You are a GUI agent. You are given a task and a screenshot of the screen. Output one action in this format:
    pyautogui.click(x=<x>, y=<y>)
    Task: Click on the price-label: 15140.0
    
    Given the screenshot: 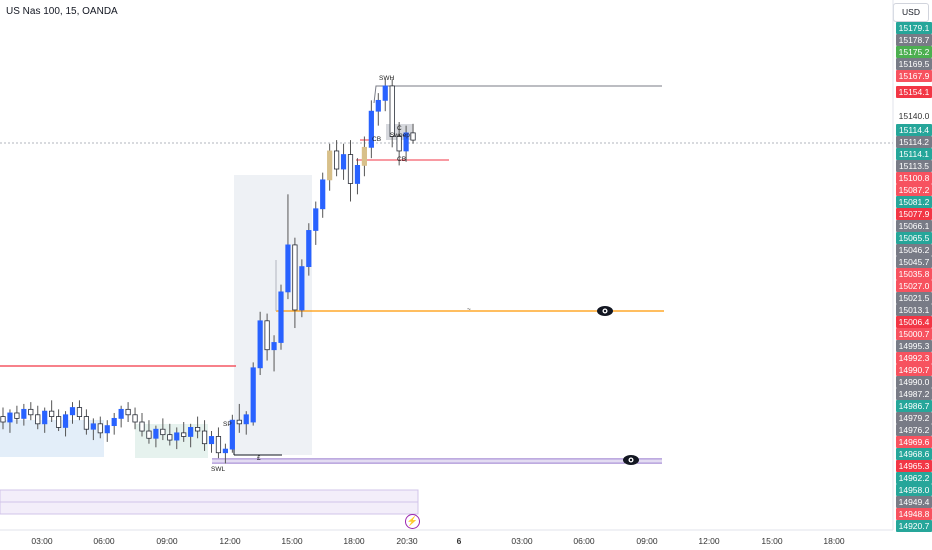 What is the action you would take?
    pyautogui.click(x=914, y=116)
    